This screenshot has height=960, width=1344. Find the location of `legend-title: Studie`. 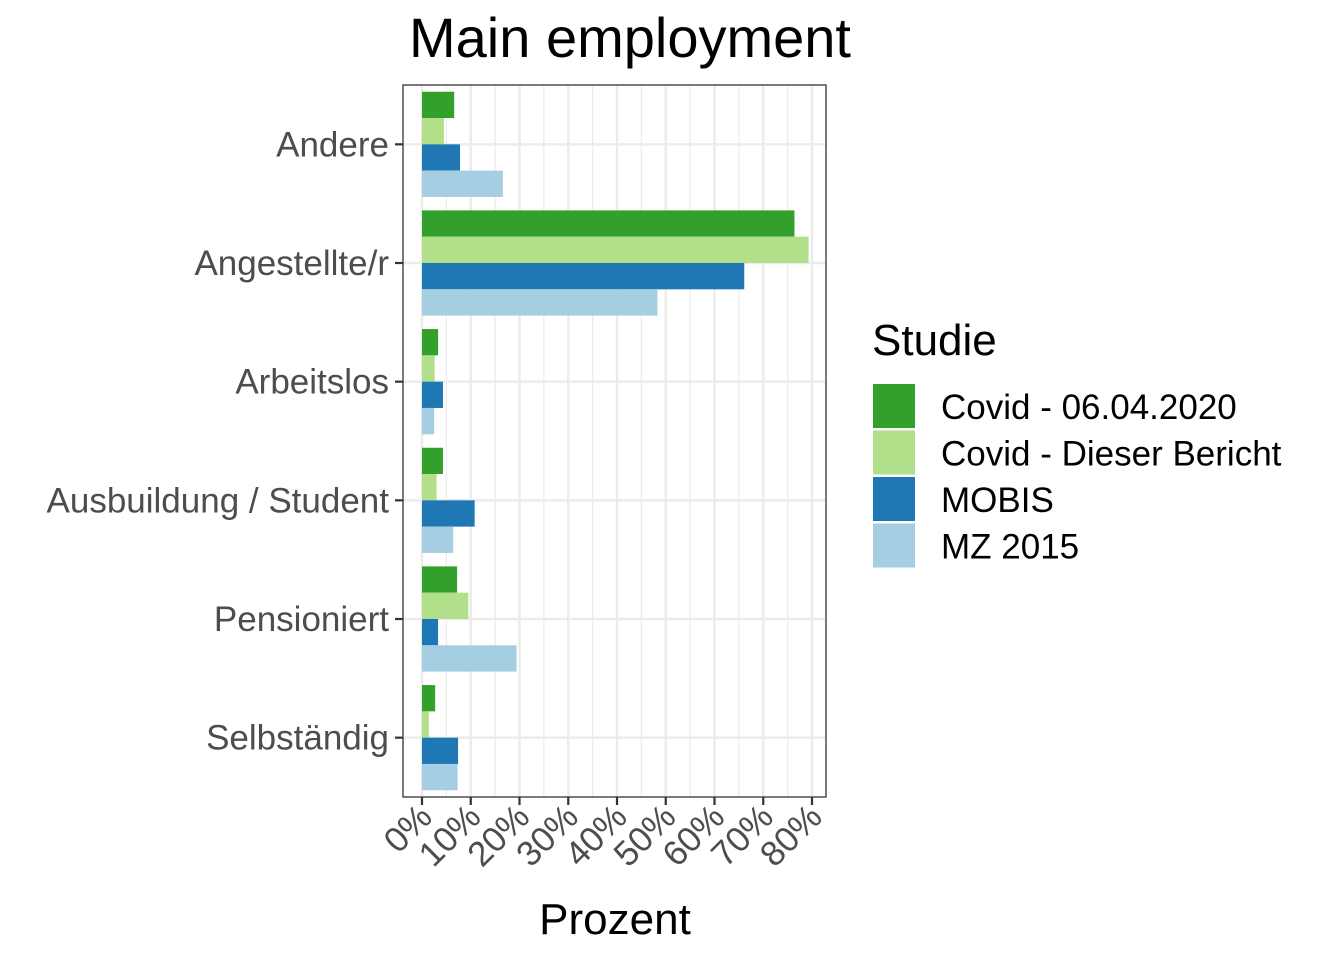

legend-title: Studie is located at coordinates (934, 340).